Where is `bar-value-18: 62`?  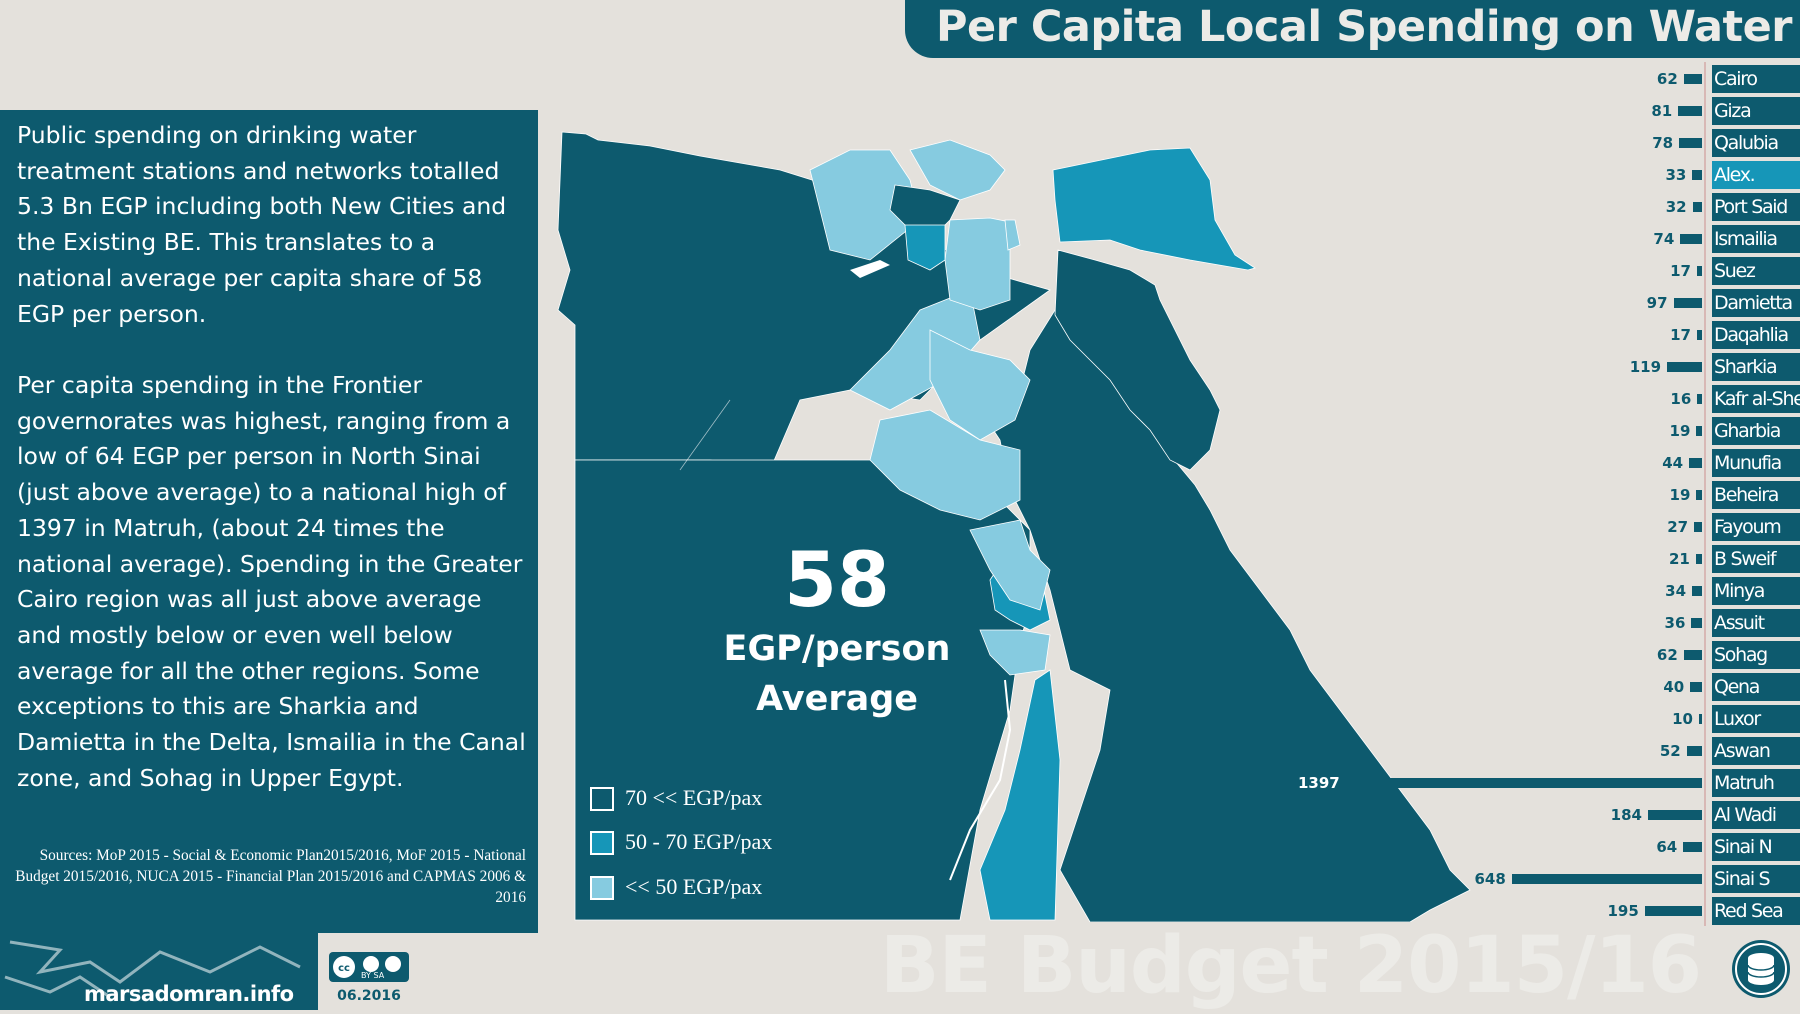 bar-value-18: 62 is located at coordinates (1667, 655).